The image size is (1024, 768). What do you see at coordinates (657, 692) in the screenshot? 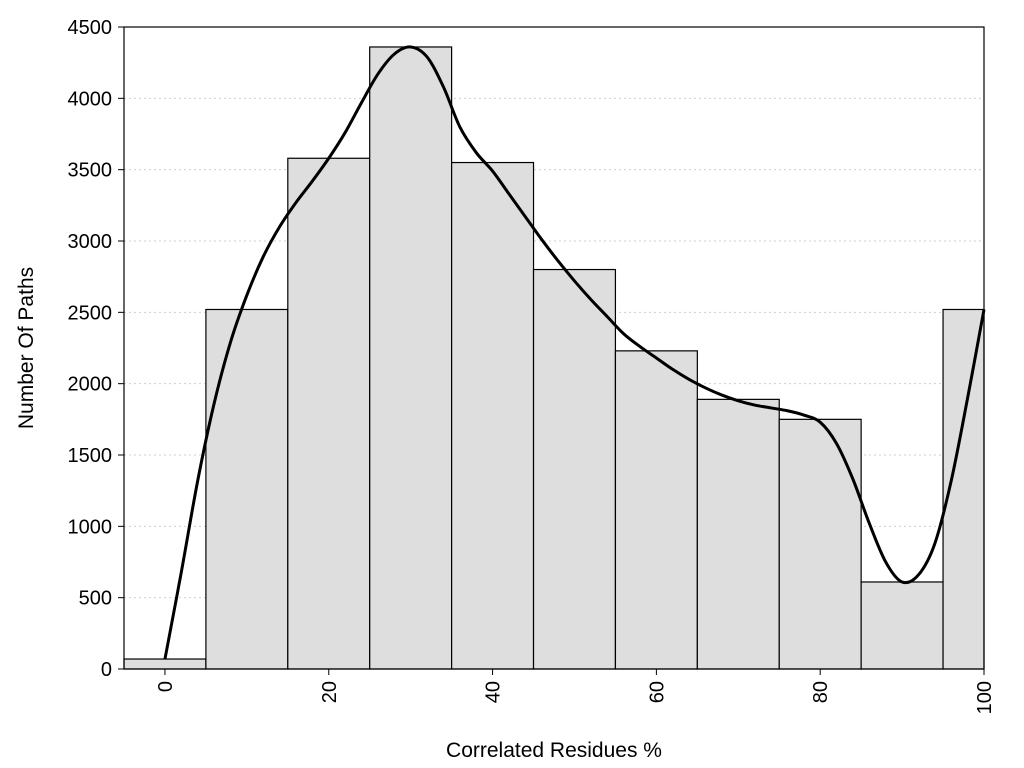
I see `x-tick-label: 60` at bounding box center [657, 692].